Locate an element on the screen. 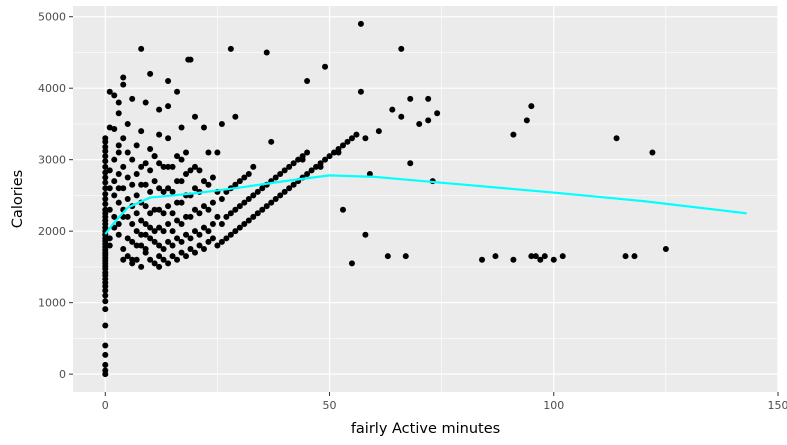 This screenshot has width=787, height=445. y-axis-ticks: 0 1000 2000 3000 4000 5000 is located at coordinates (55, 196).